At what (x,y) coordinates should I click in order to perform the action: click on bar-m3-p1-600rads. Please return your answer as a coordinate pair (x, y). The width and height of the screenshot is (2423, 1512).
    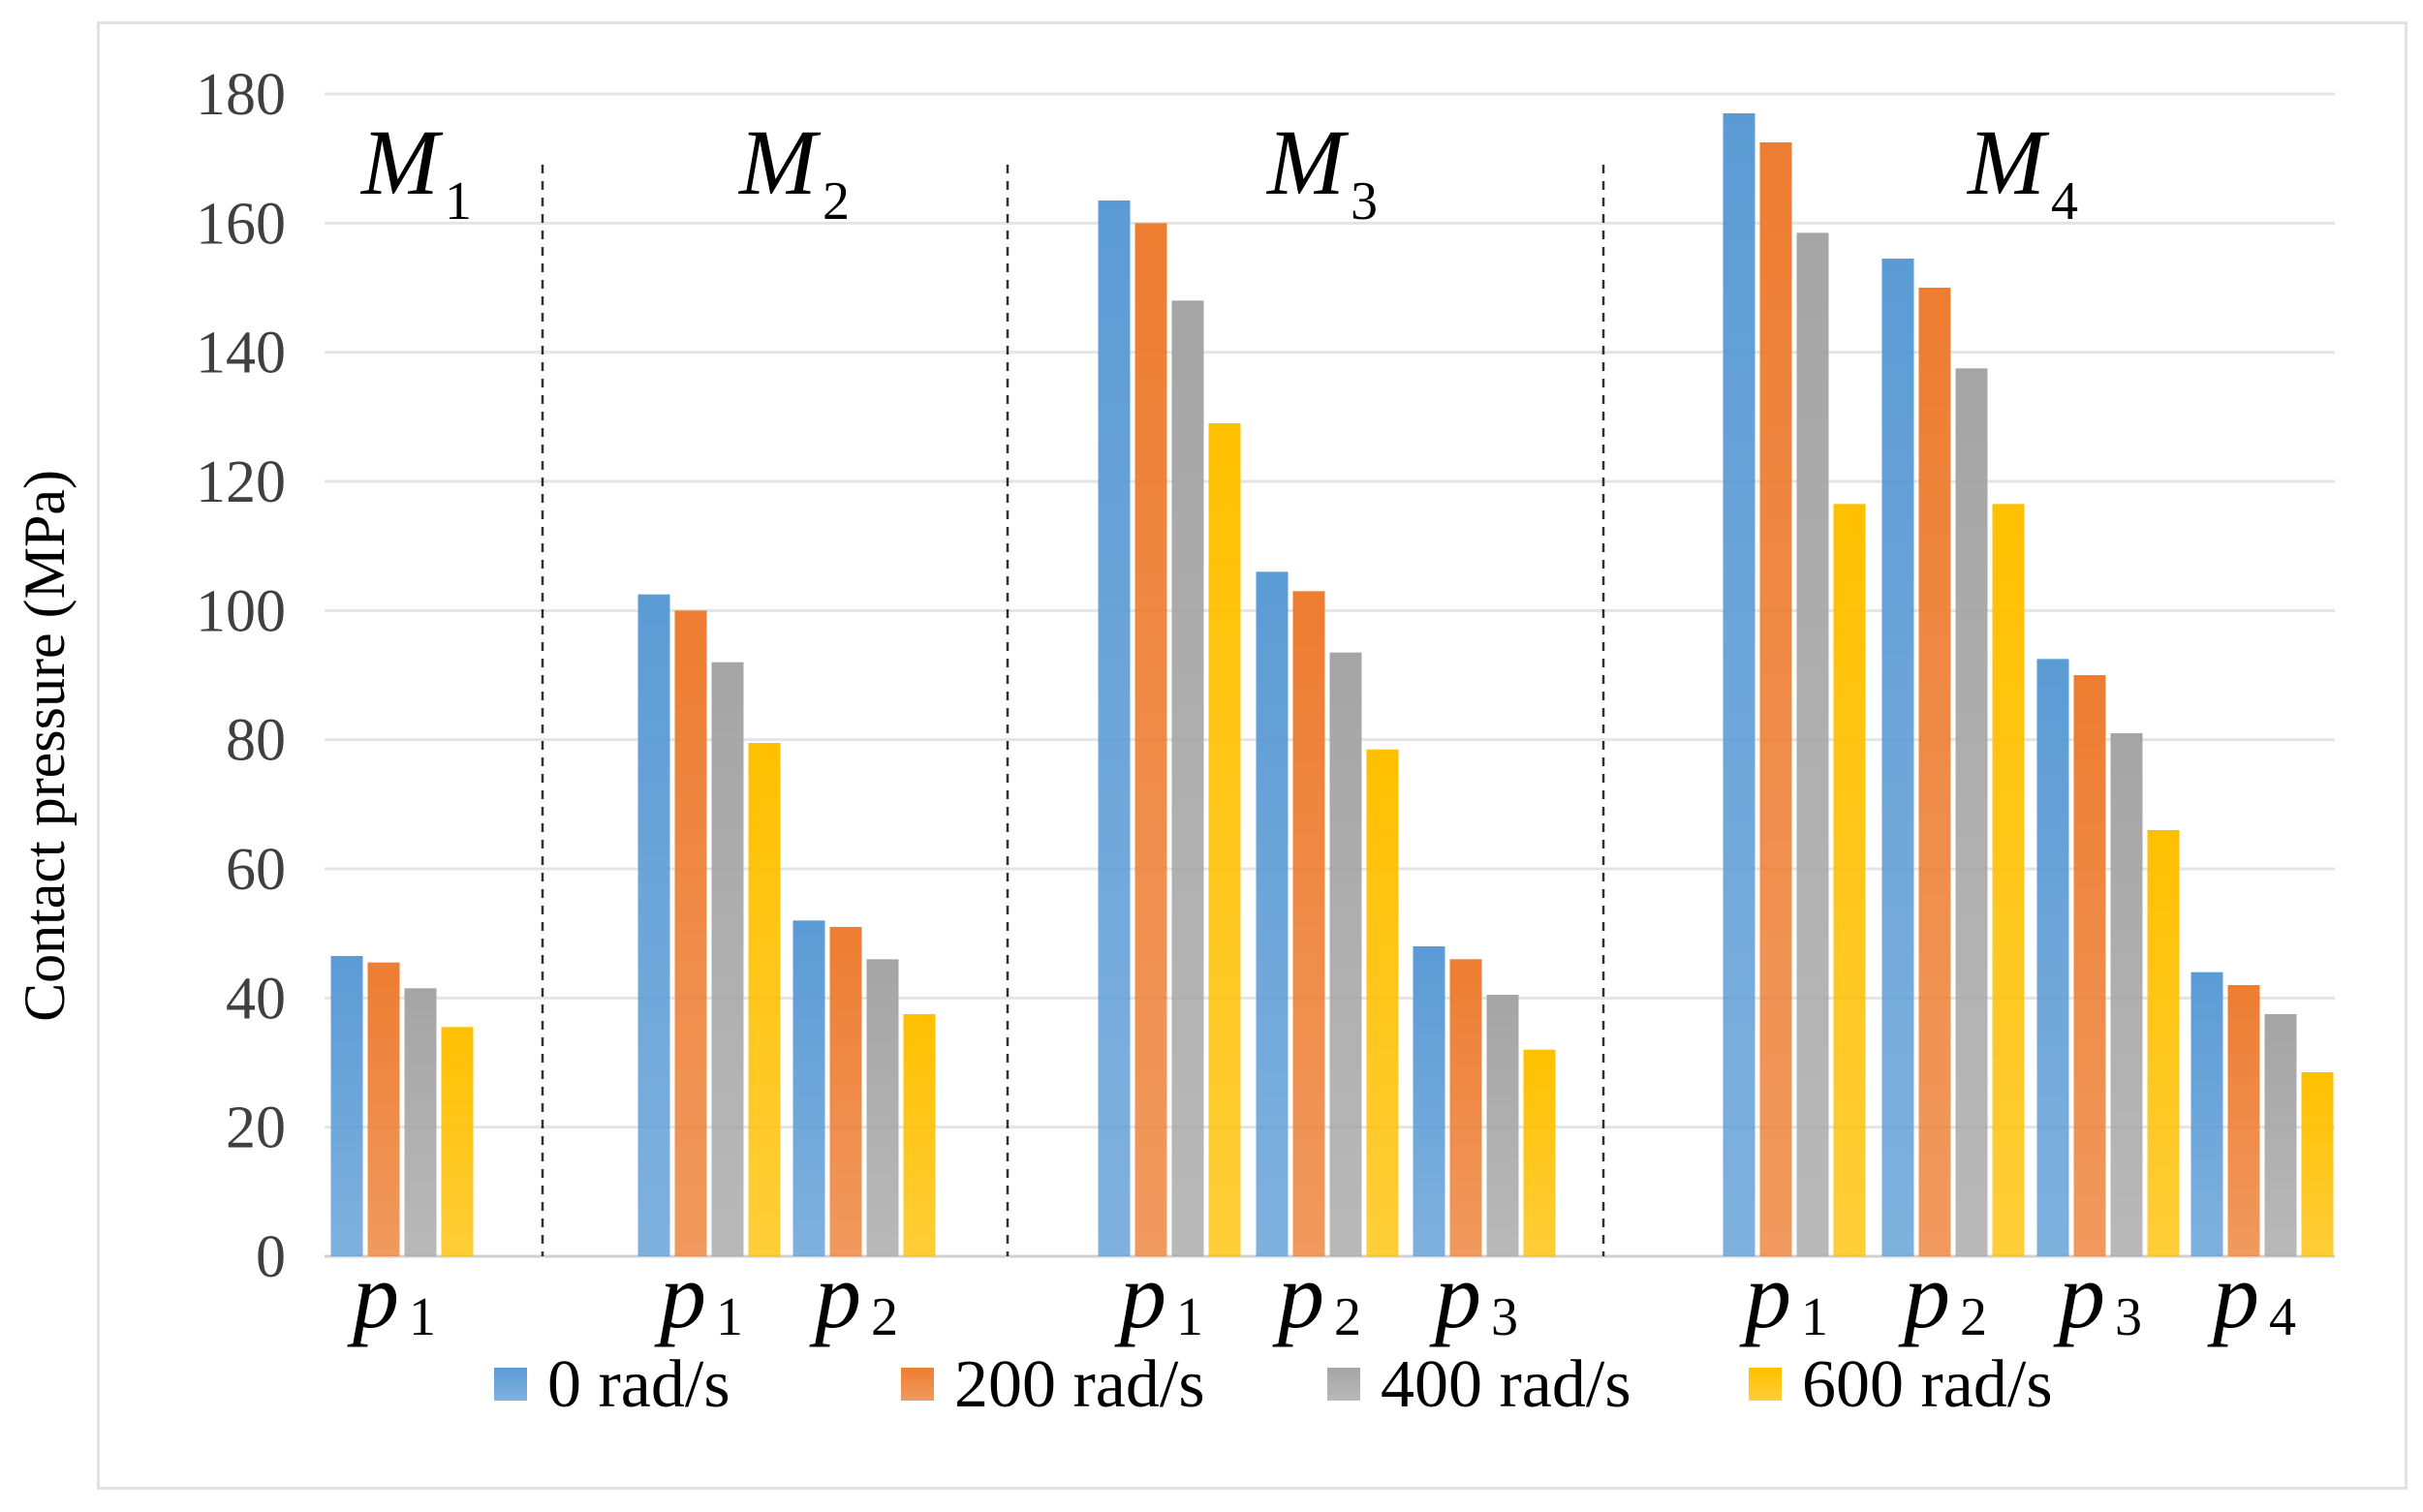
    Looking at the image, I should click on (1224, 840).